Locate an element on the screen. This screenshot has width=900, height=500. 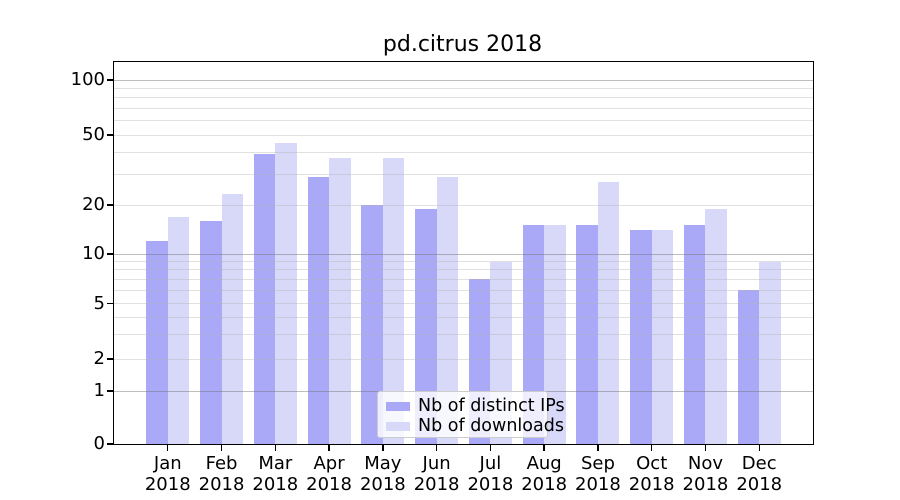
x-tick-label: Jun 2018 is located at coordinates (436, 474).